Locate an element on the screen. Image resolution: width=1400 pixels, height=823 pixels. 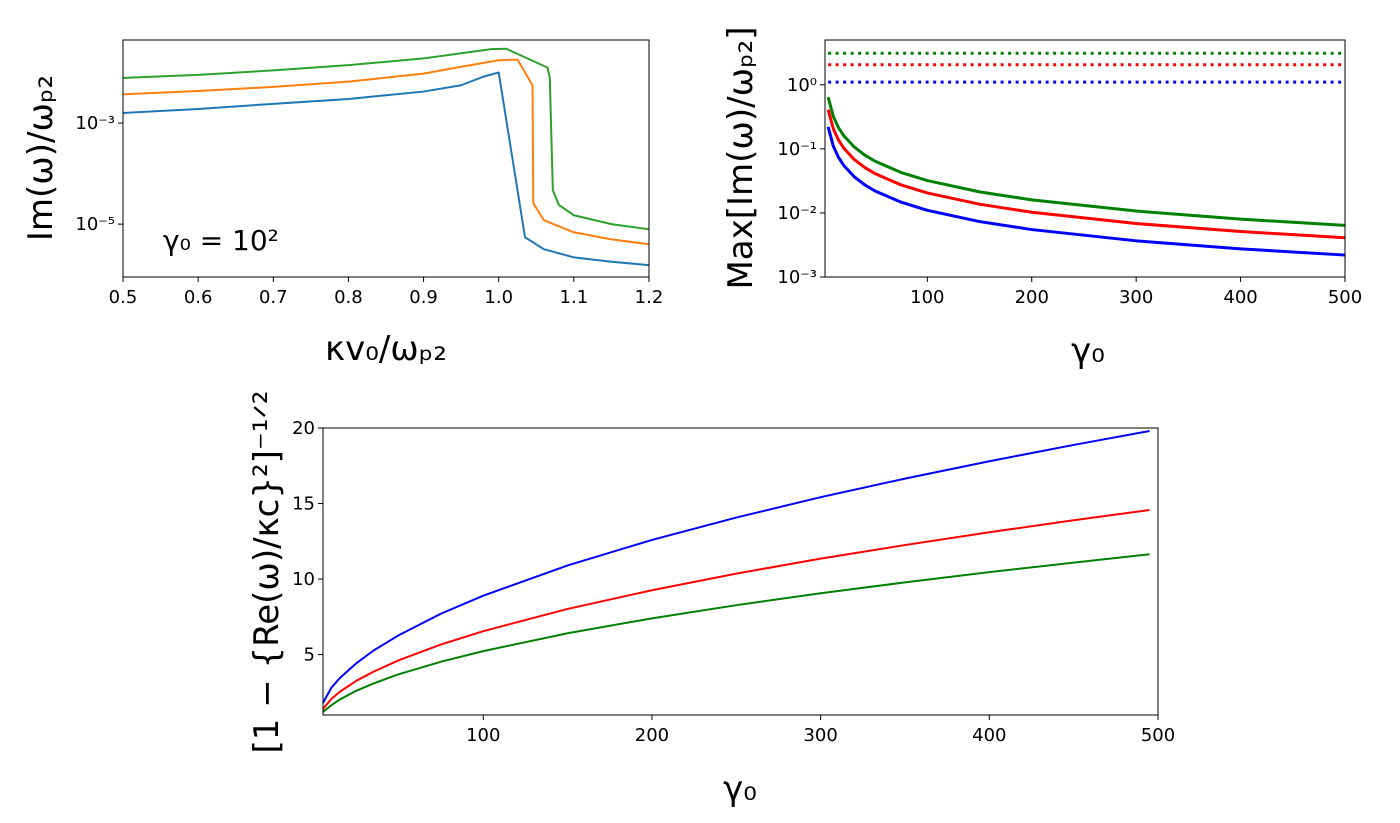
annotation: γ₀ = 10² is located at coordinates (221, 240).